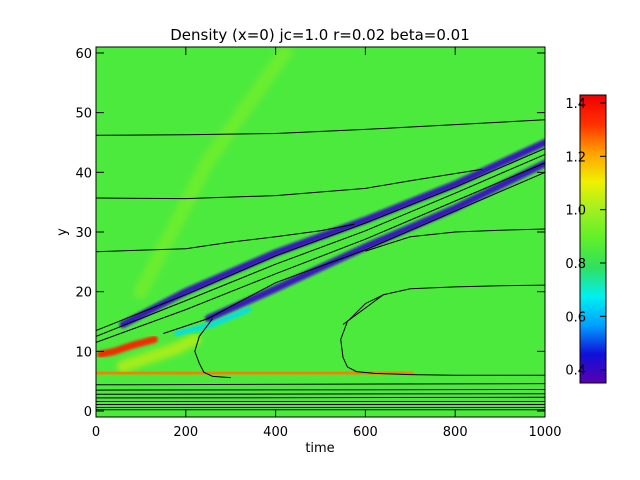  Describe the element at coordinates (83, 352) in the screenshot. I see `y-tick-label: 10` at that location.